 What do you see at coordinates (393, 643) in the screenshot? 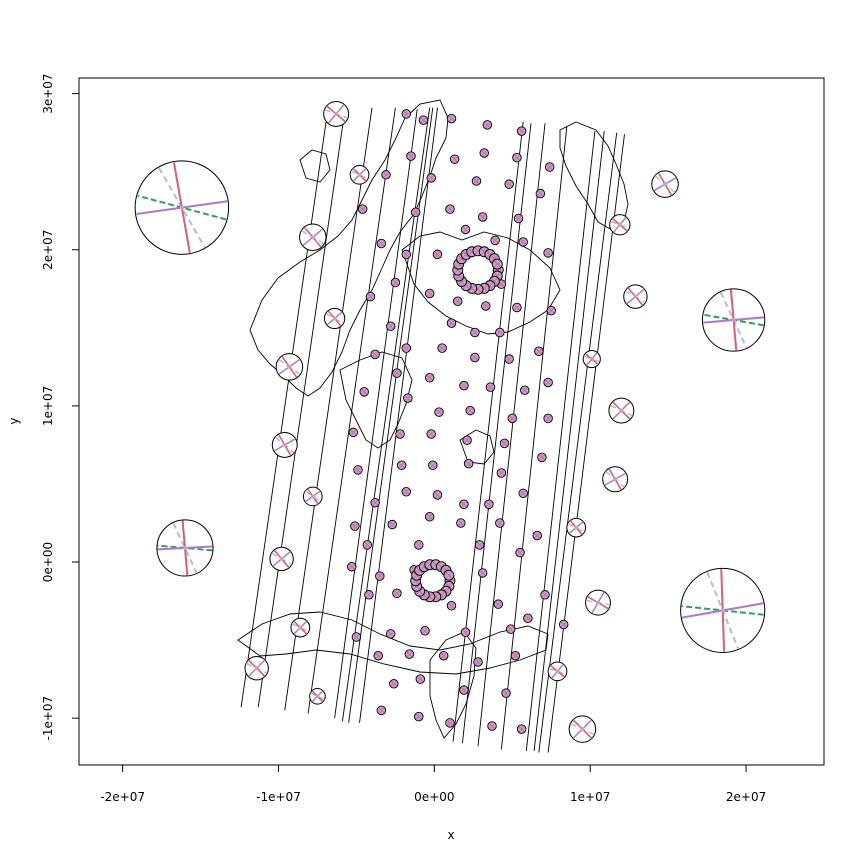
I see `coastline-outline` at bounding box center [393, 643].